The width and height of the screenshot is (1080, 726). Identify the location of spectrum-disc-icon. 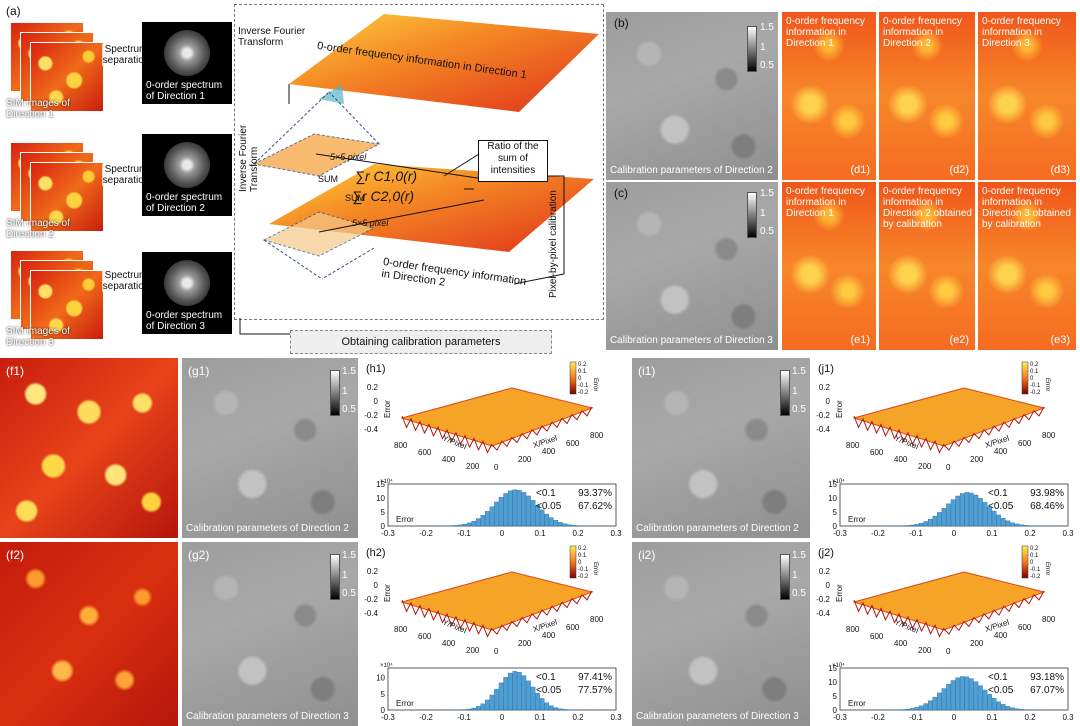
(187, 53).